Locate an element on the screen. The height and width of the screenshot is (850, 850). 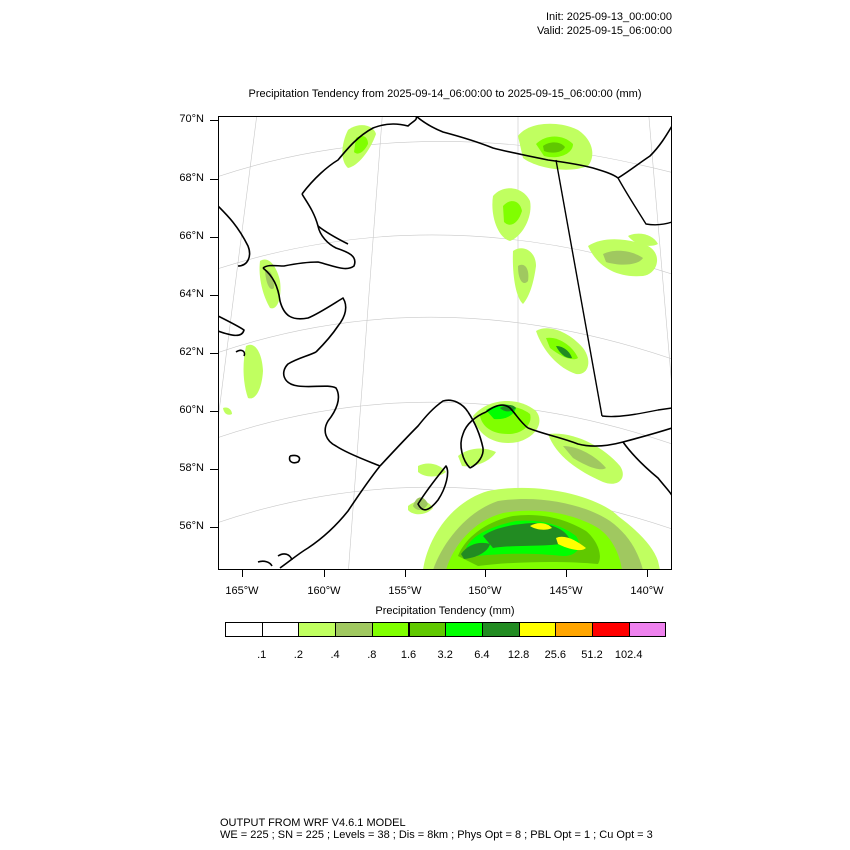
lat-label: 66°N is located at coordinates (191, 236).